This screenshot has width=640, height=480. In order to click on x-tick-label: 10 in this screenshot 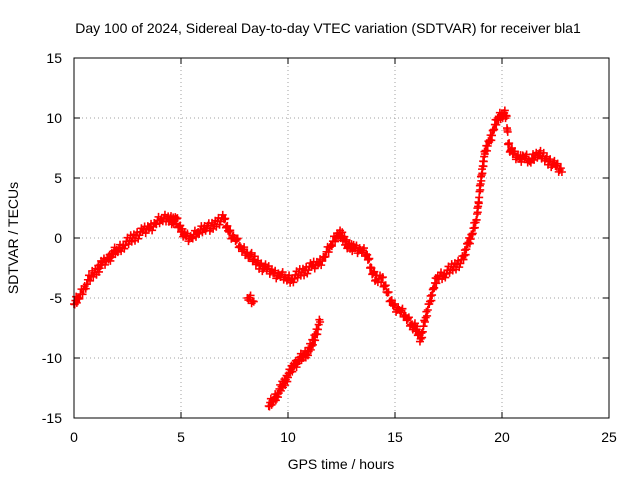, I will do `click(288, 437)`.